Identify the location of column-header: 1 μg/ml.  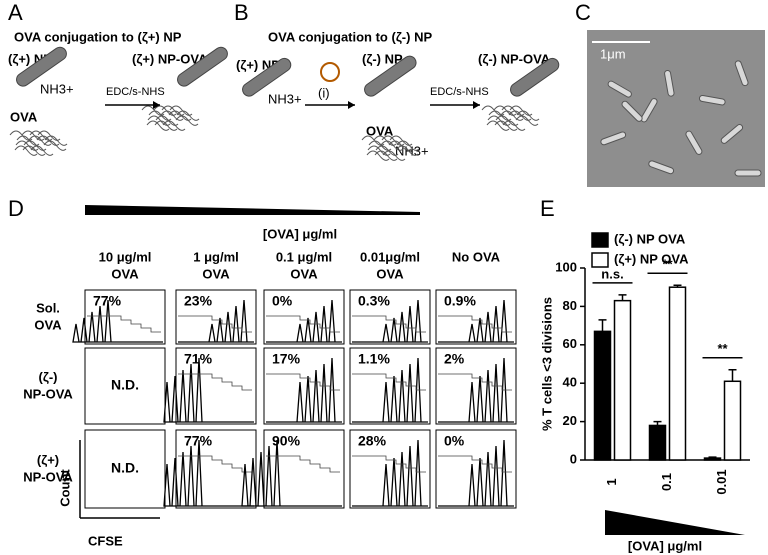
(216, 256).